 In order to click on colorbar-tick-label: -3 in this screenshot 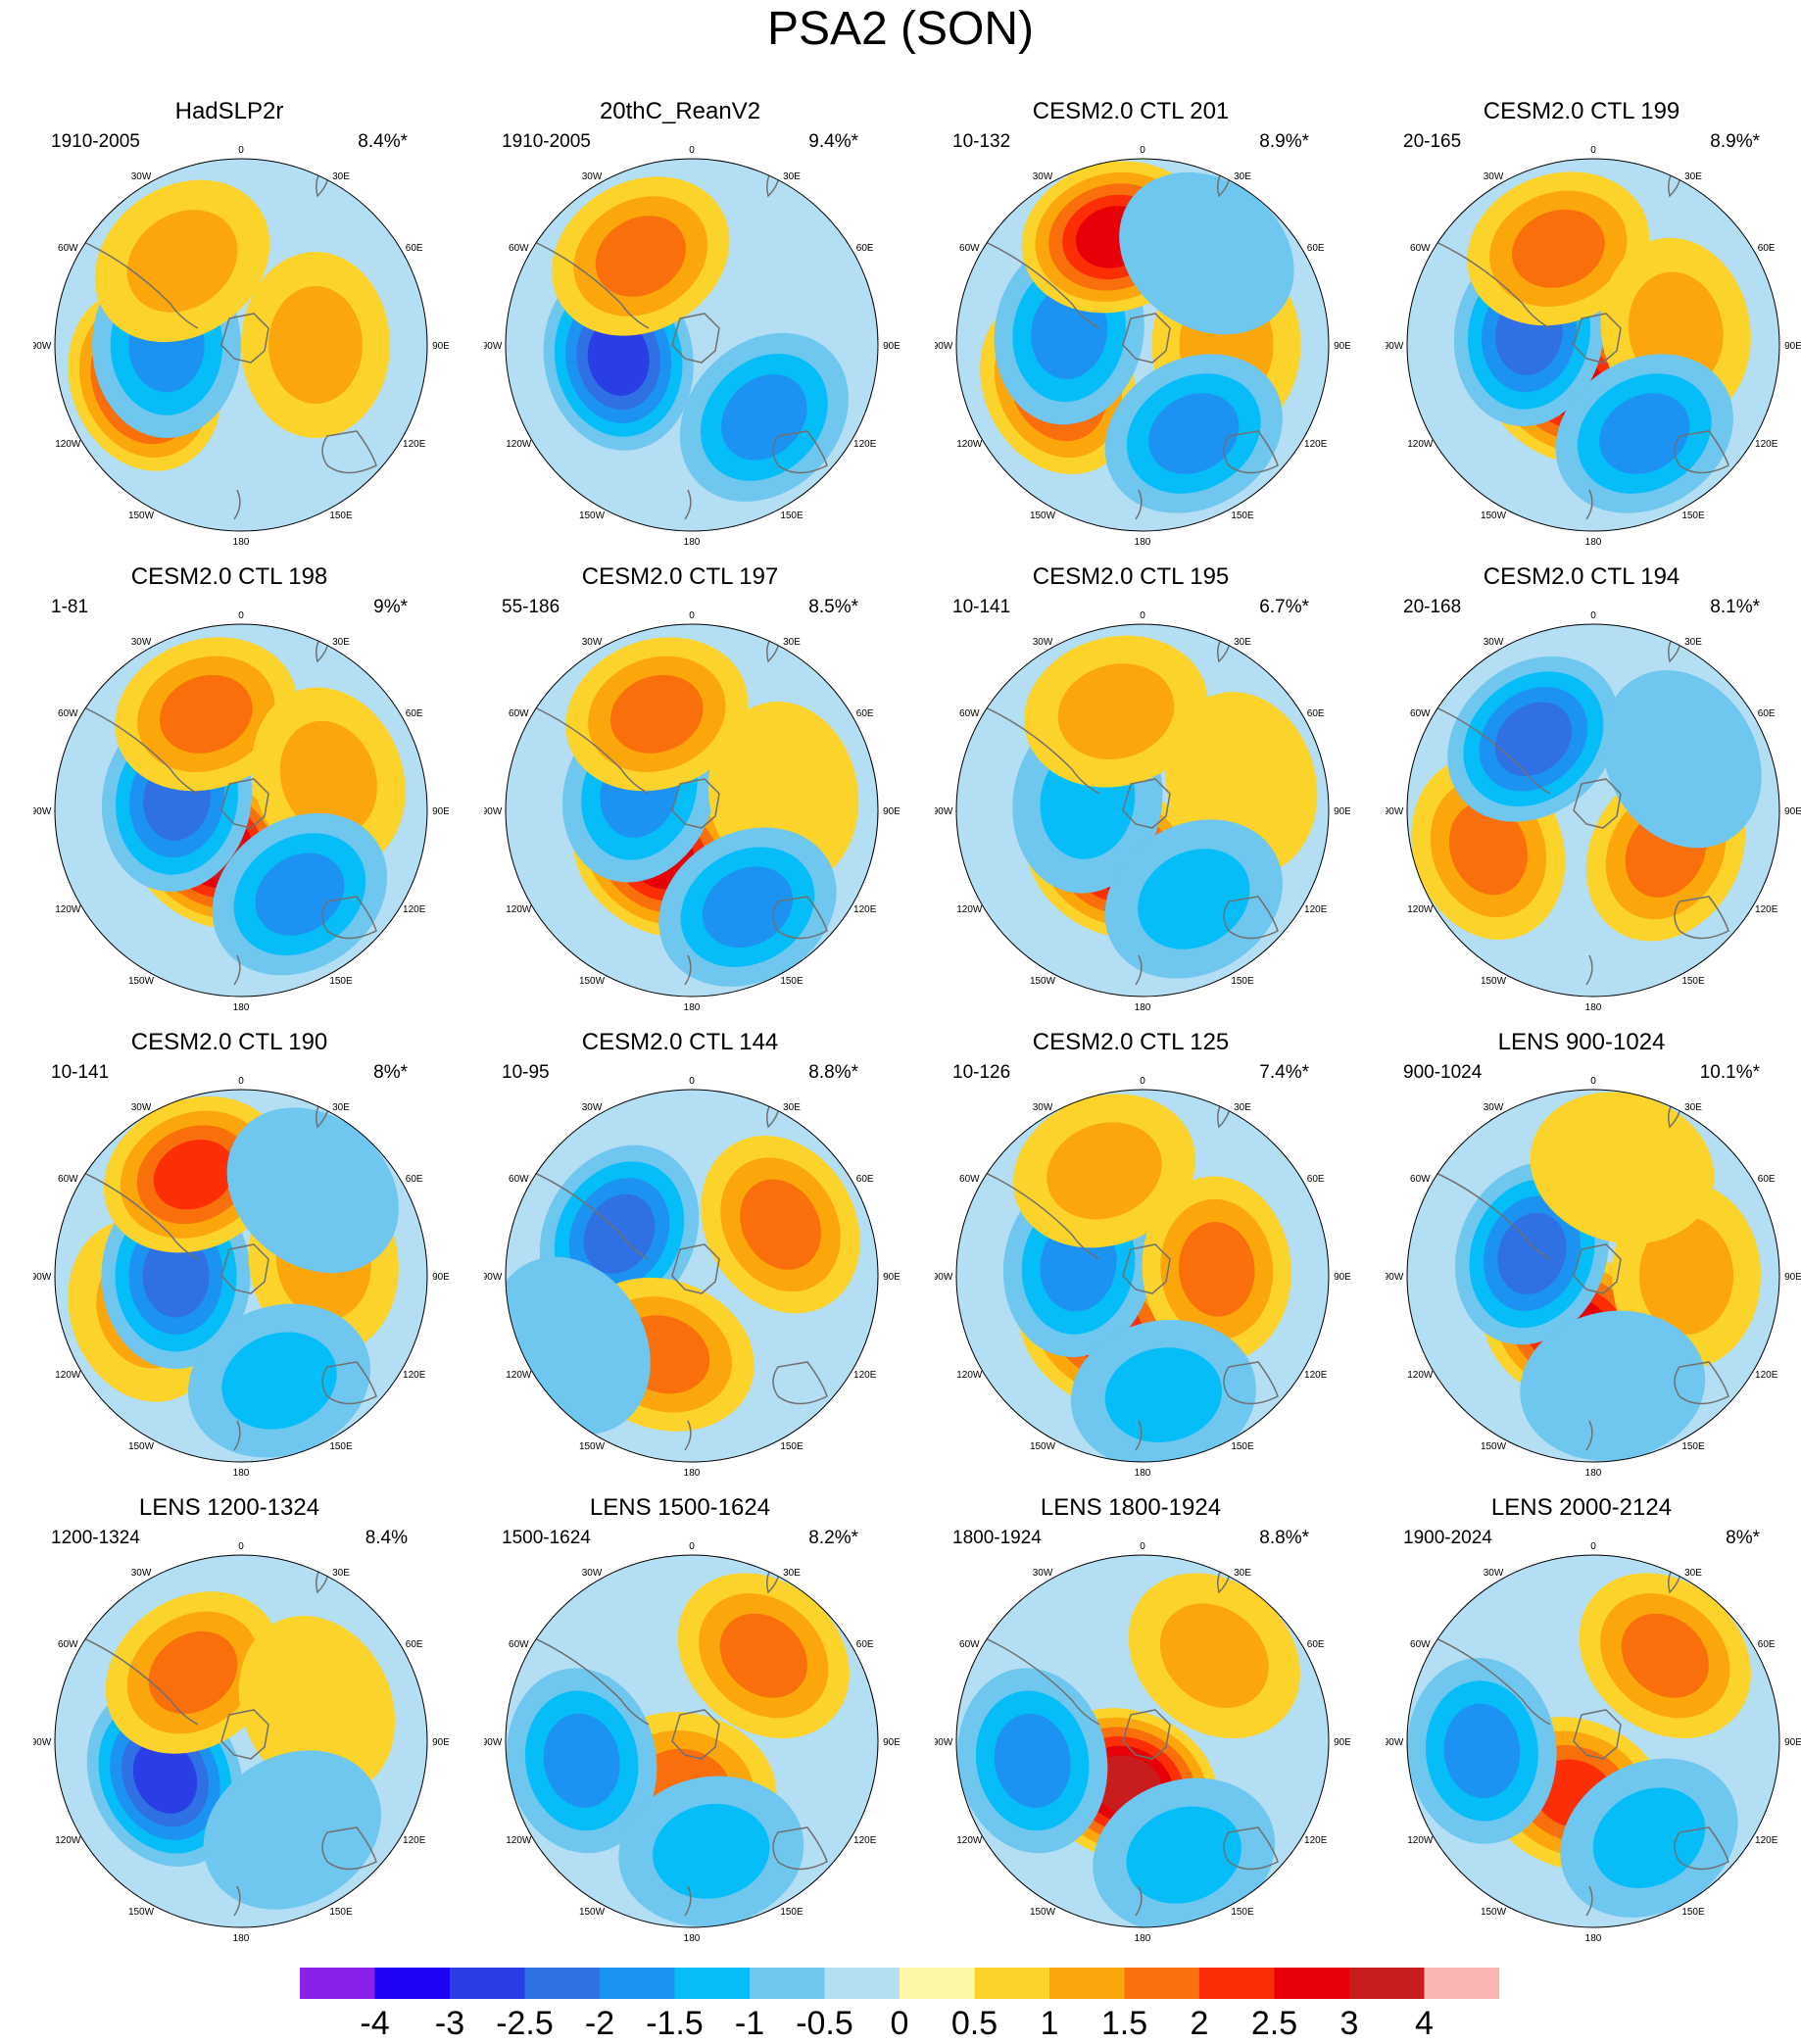, I will do `click(449, 2023)`.